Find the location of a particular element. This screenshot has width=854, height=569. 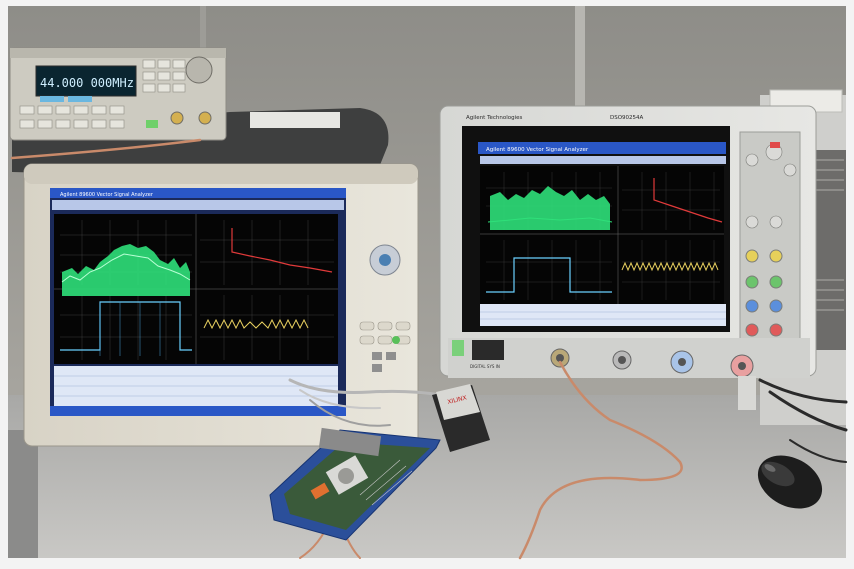

xilinx-label: XILINX is located at coordinates (457, 400).